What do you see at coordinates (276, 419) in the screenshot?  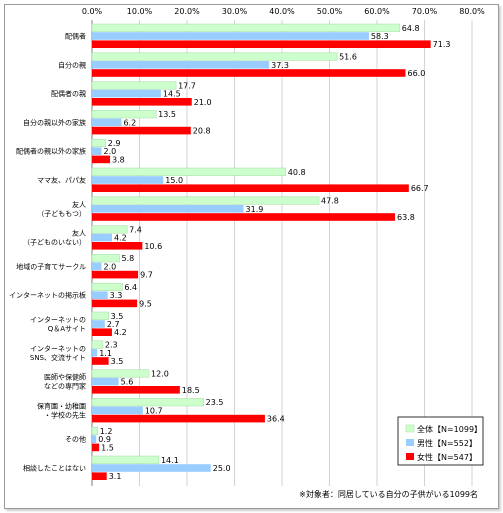 I see `data-label: 36.4` at bounding box center [276, 419].